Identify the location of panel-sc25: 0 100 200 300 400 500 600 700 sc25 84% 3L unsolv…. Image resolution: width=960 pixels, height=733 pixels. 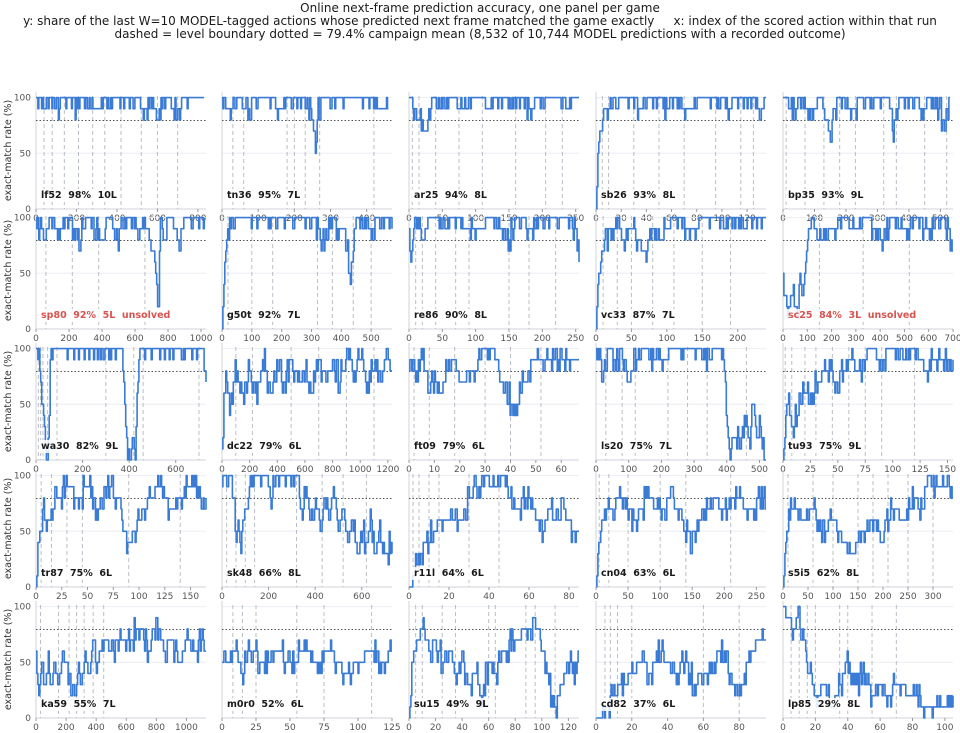
(870, 278).